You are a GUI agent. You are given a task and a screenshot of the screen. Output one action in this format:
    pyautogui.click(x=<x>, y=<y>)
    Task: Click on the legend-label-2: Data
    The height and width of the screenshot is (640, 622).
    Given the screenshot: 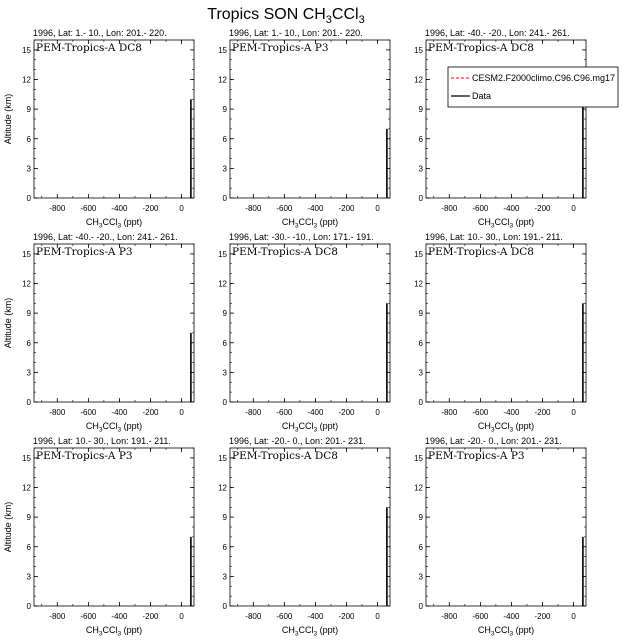 What is the action you would take?
    pyautogui.click(x=481, y=96)
    